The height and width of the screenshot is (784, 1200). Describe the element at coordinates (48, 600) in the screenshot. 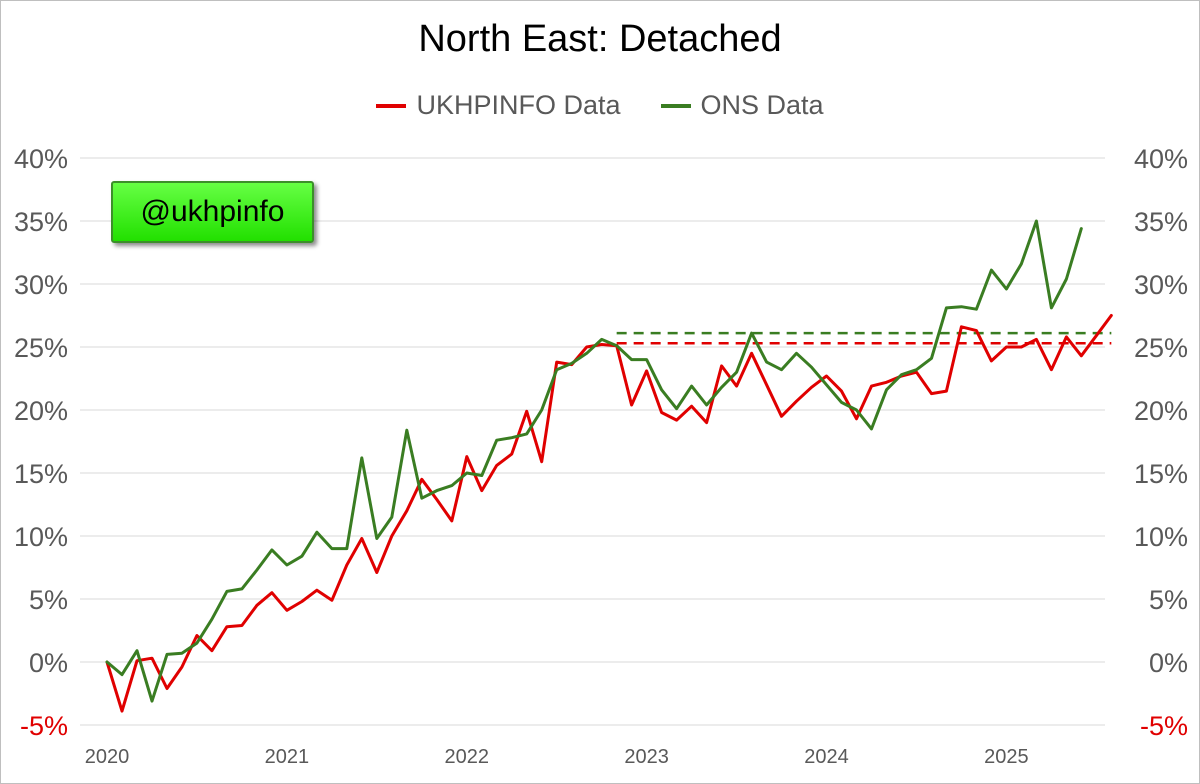

I see `y-tick-label-left: 5%` at that location.